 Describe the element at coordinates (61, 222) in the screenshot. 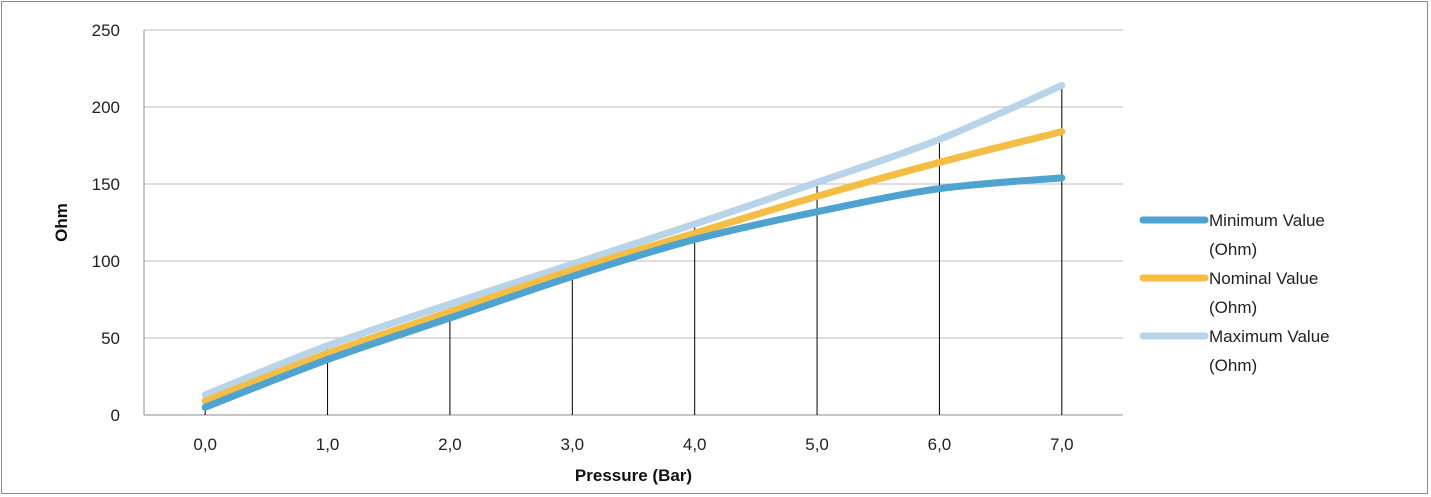

I see `y-axis-title: Ohm` at that location.